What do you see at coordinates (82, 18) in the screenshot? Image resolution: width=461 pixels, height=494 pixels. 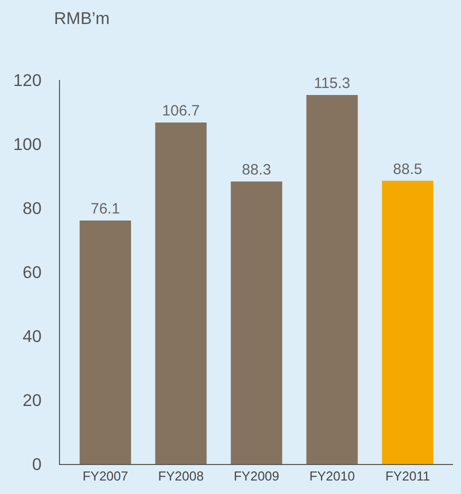 I see `y-axis-title: RMB’m` at bounding box center [82, 18].